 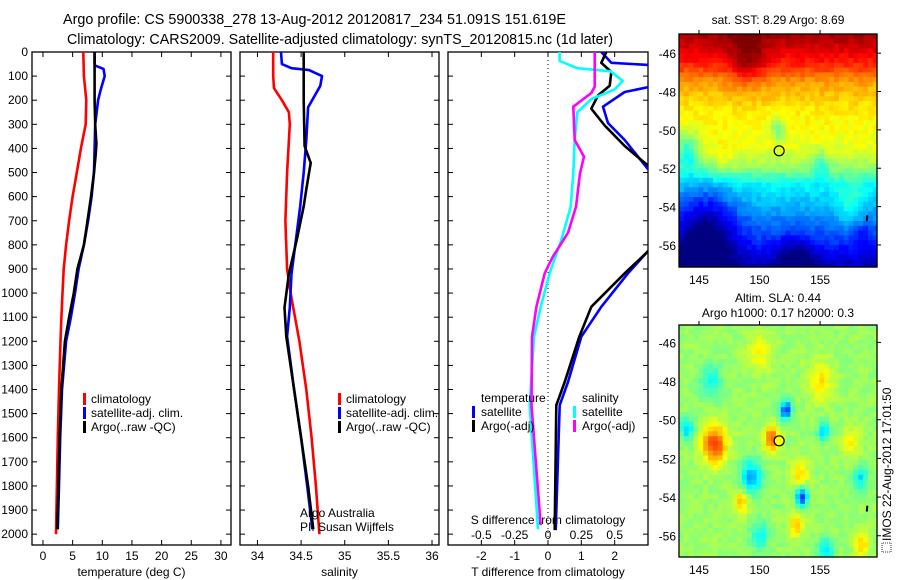 What do you see at coordinates (867, 508) in the screenshot?
I see `float-track-mark` at bounding box center [867, 508].